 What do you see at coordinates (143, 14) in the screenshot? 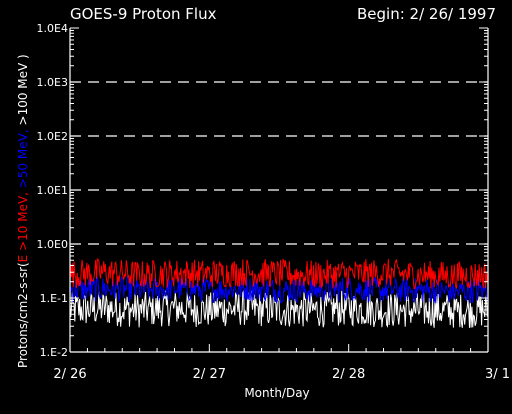
I see `chart-title: GOES-9 Proton Flux` at bounding box center [143, 14].